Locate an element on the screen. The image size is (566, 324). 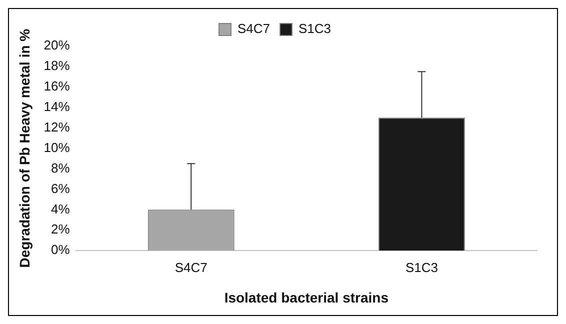
y-tick-label: 14% is located at coordinates (57, 106).